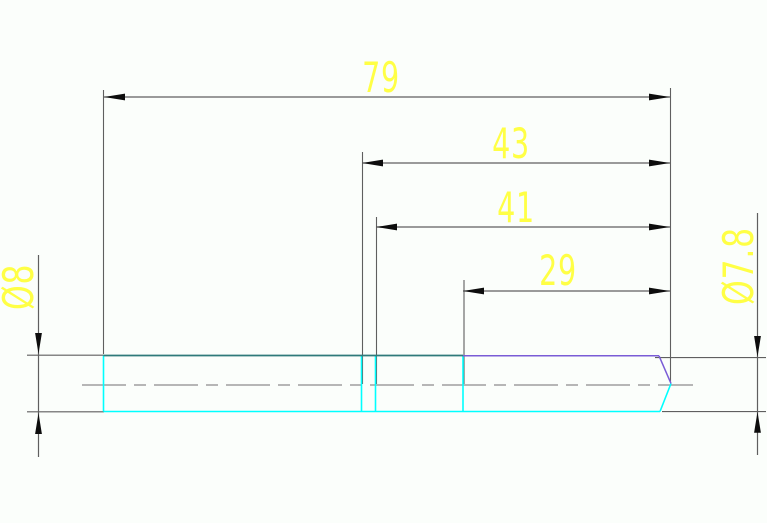 This screenshot has height=523, width=767. I want to click on dimension-label-29: 29, so click(558, 272).